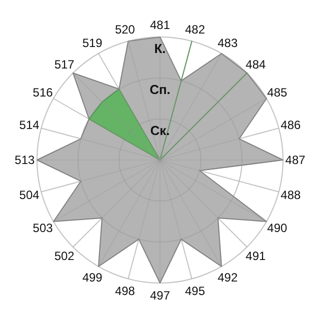 The height and width of the screenshot is (320, 320). I want to click on spoke-label: 487, so click(295, 160).